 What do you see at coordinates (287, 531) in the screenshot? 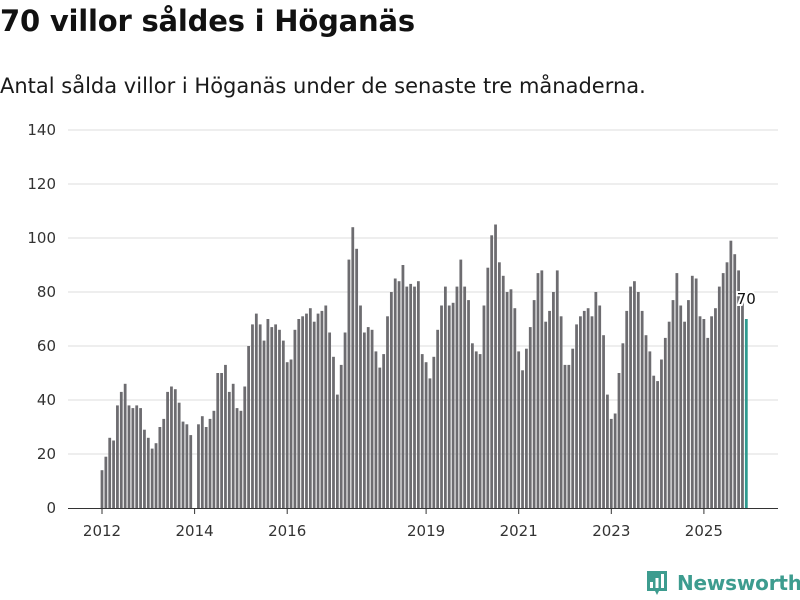
I see `x-tick-label: 2016` at bounding box center [287, 531].